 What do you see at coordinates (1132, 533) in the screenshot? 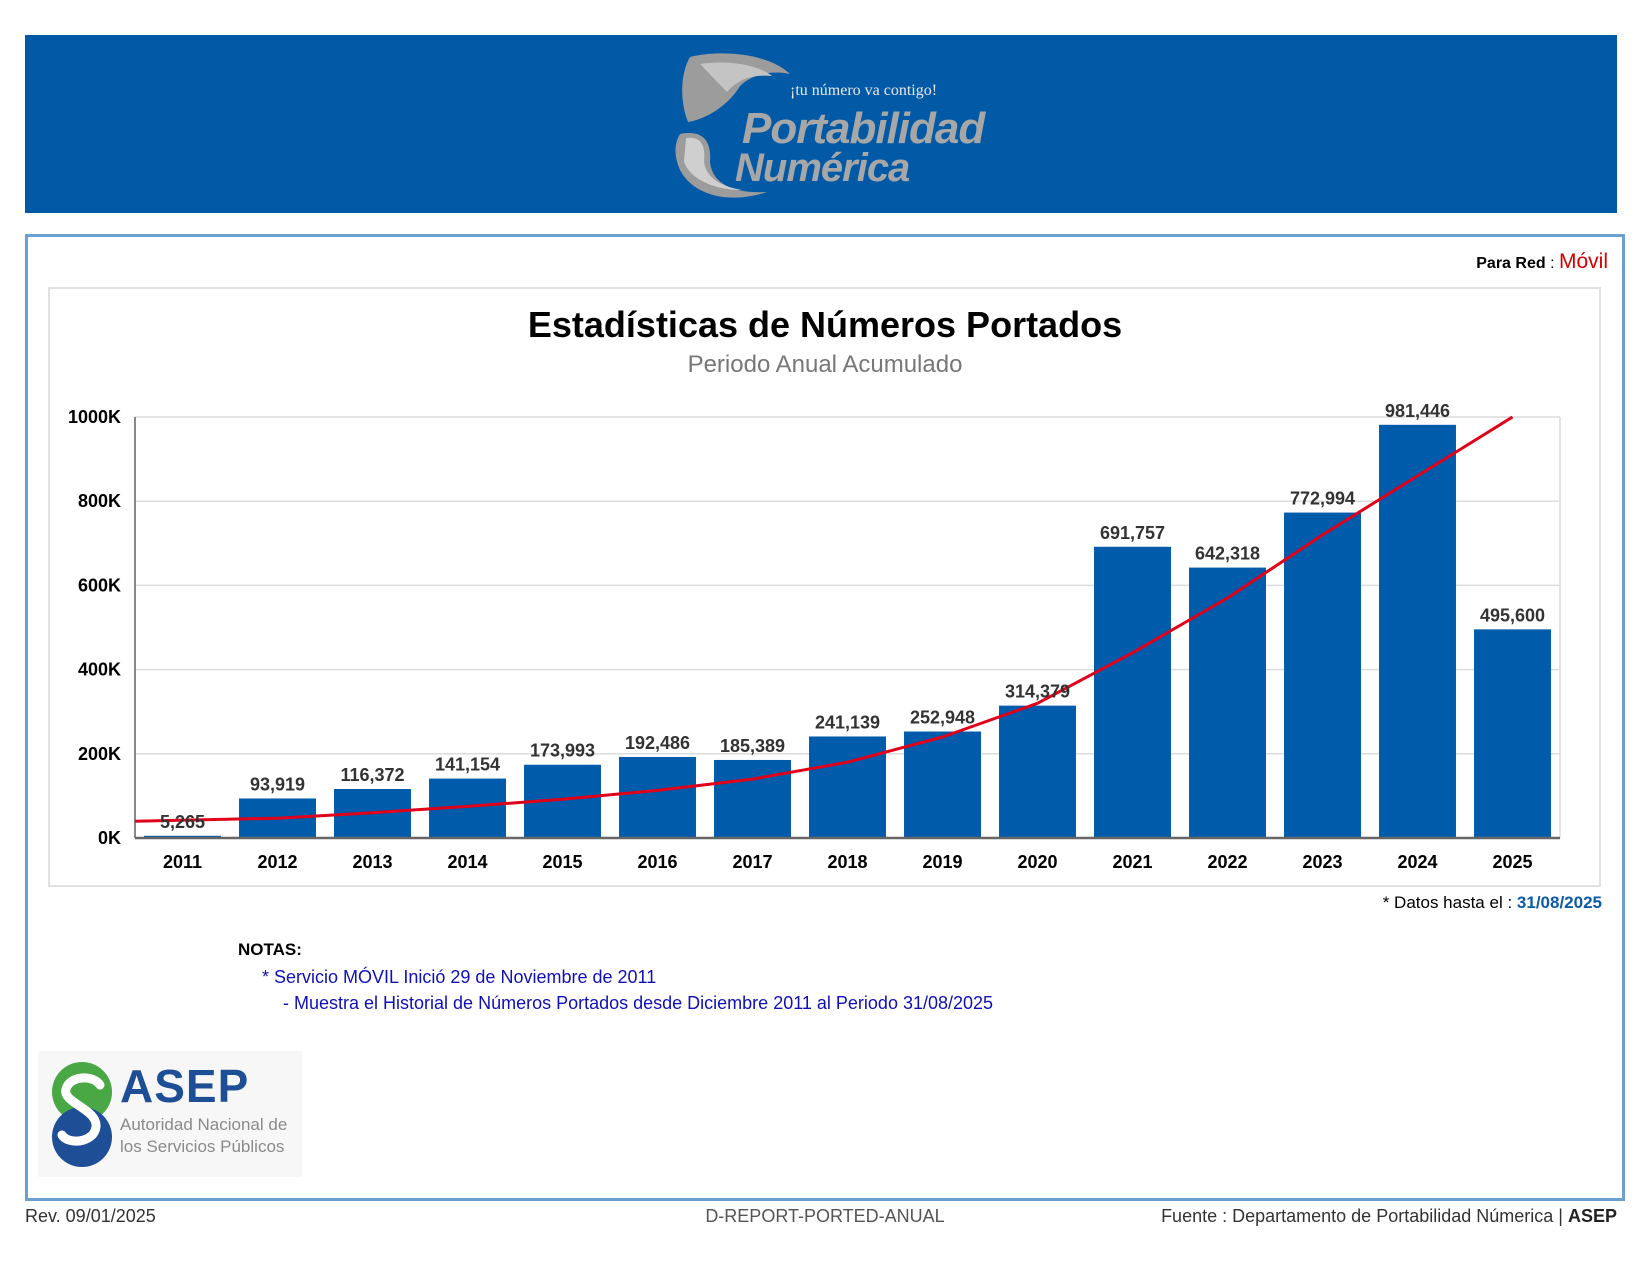
I see `data-label: 691,757` at bounding box center [1132, 533].